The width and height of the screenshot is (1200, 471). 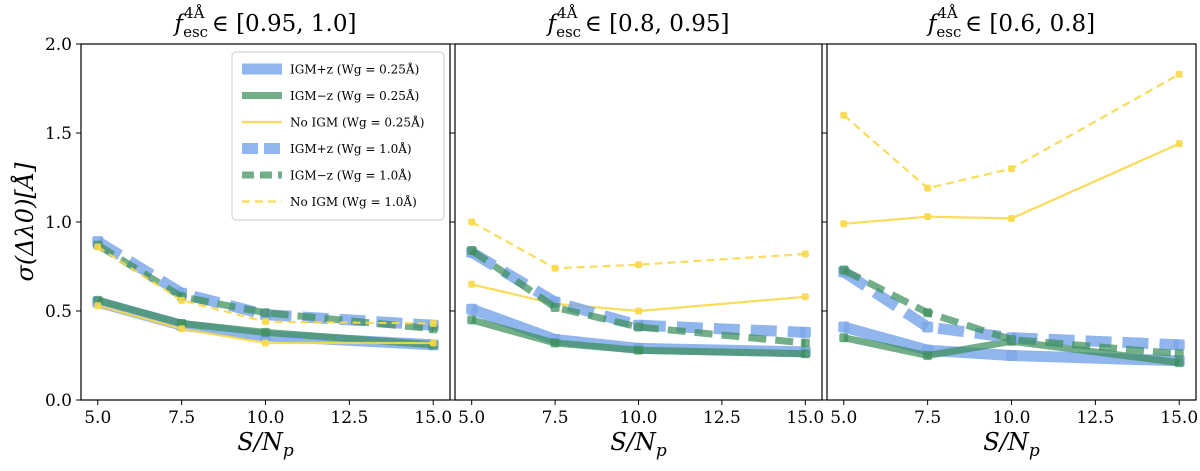 What do you see at coordinates (353, 201) in the screenshot?
I see `legend-label: No IGM (Wg = 1.0Å)` at bounding box center [353, 201].